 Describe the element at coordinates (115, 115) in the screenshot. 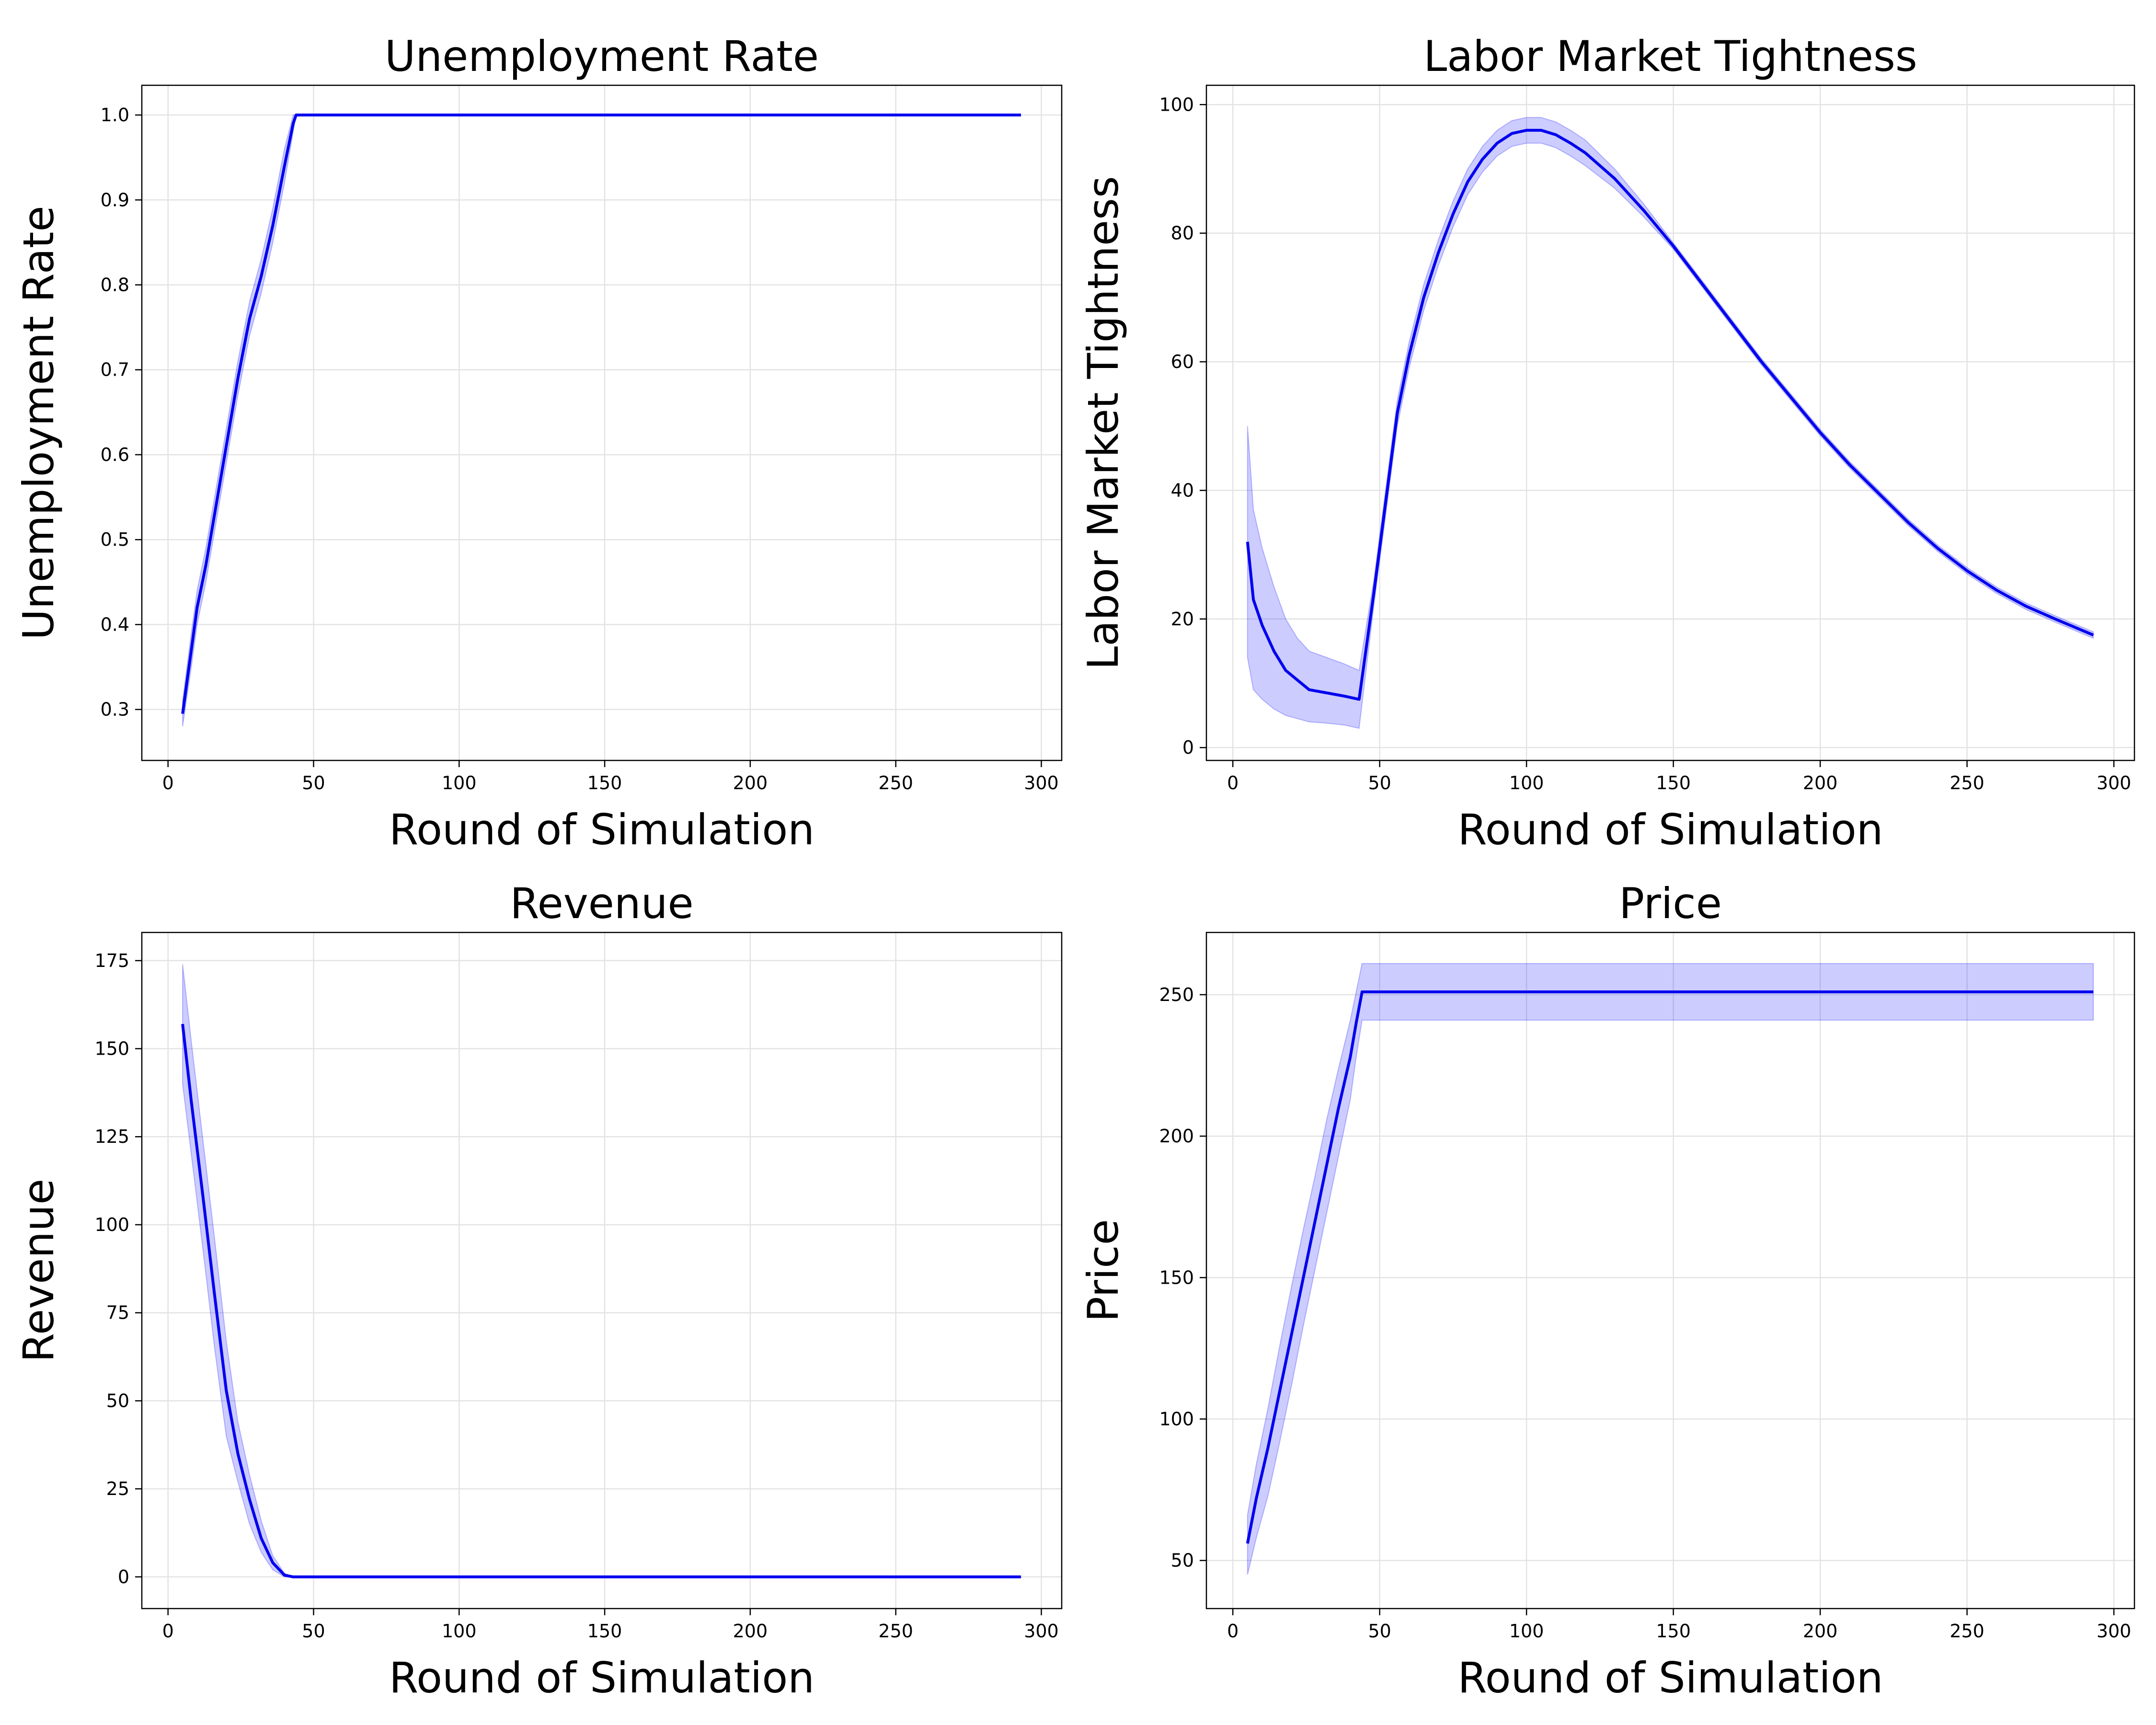

I see `y-tick-label: 1.0` at that location.